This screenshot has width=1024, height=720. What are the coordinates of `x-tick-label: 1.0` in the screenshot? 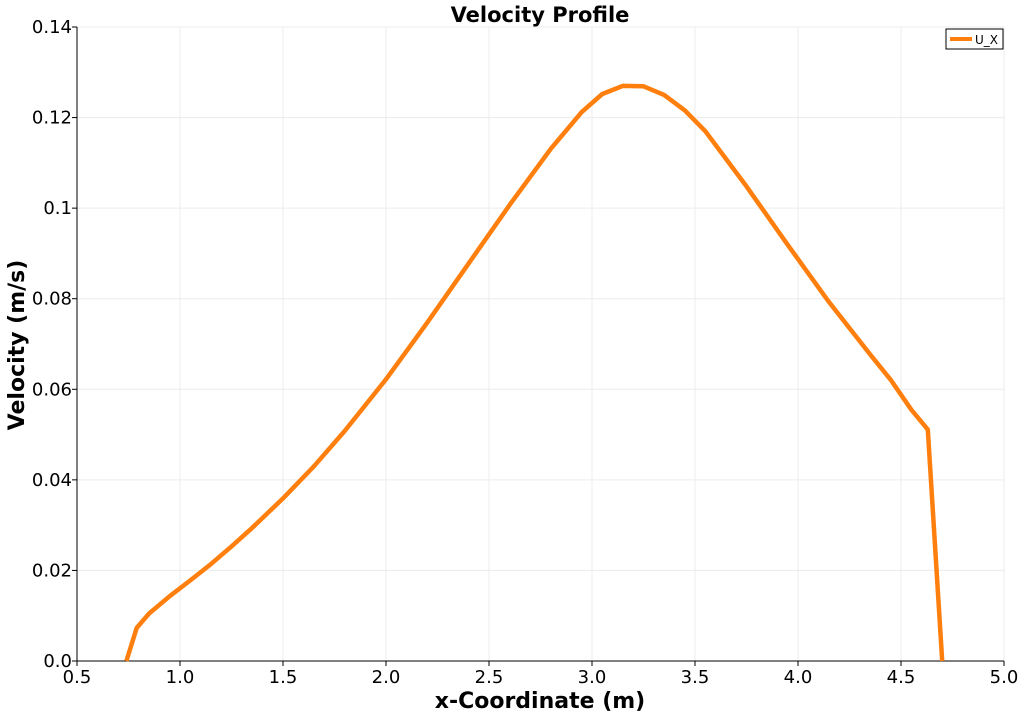 It's located at (180, 677).